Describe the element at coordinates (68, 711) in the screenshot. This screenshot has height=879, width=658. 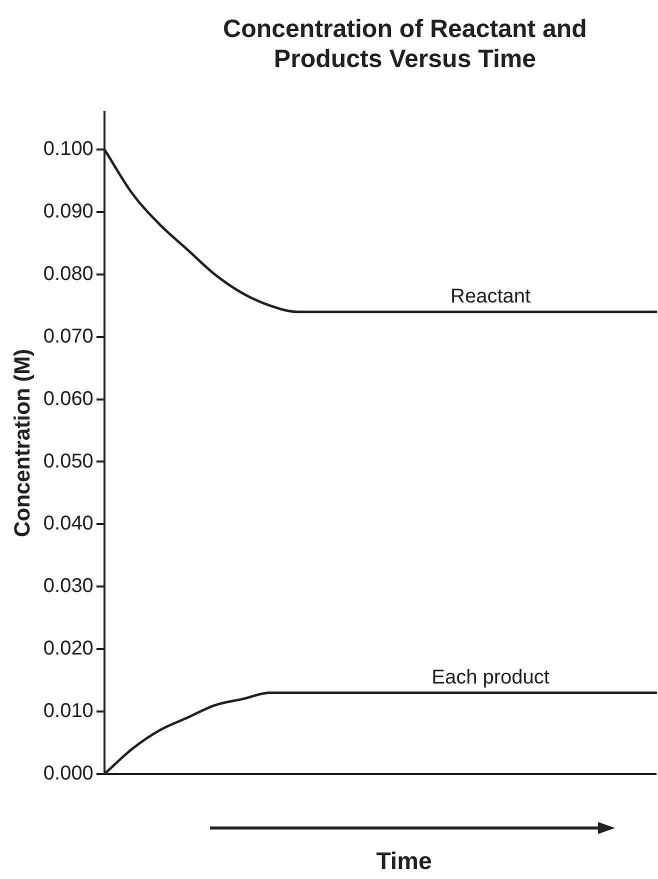
I see `y-tick-label: 0.010` at that location.